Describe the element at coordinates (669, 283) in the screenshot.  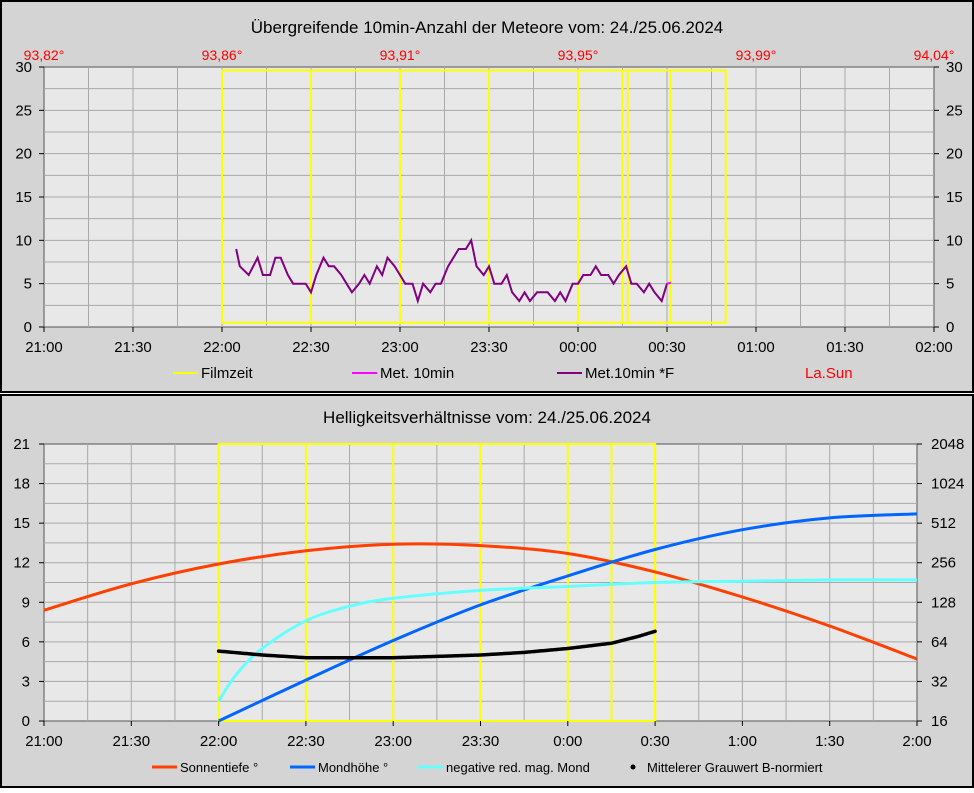
I see `series-met10min` at that location.